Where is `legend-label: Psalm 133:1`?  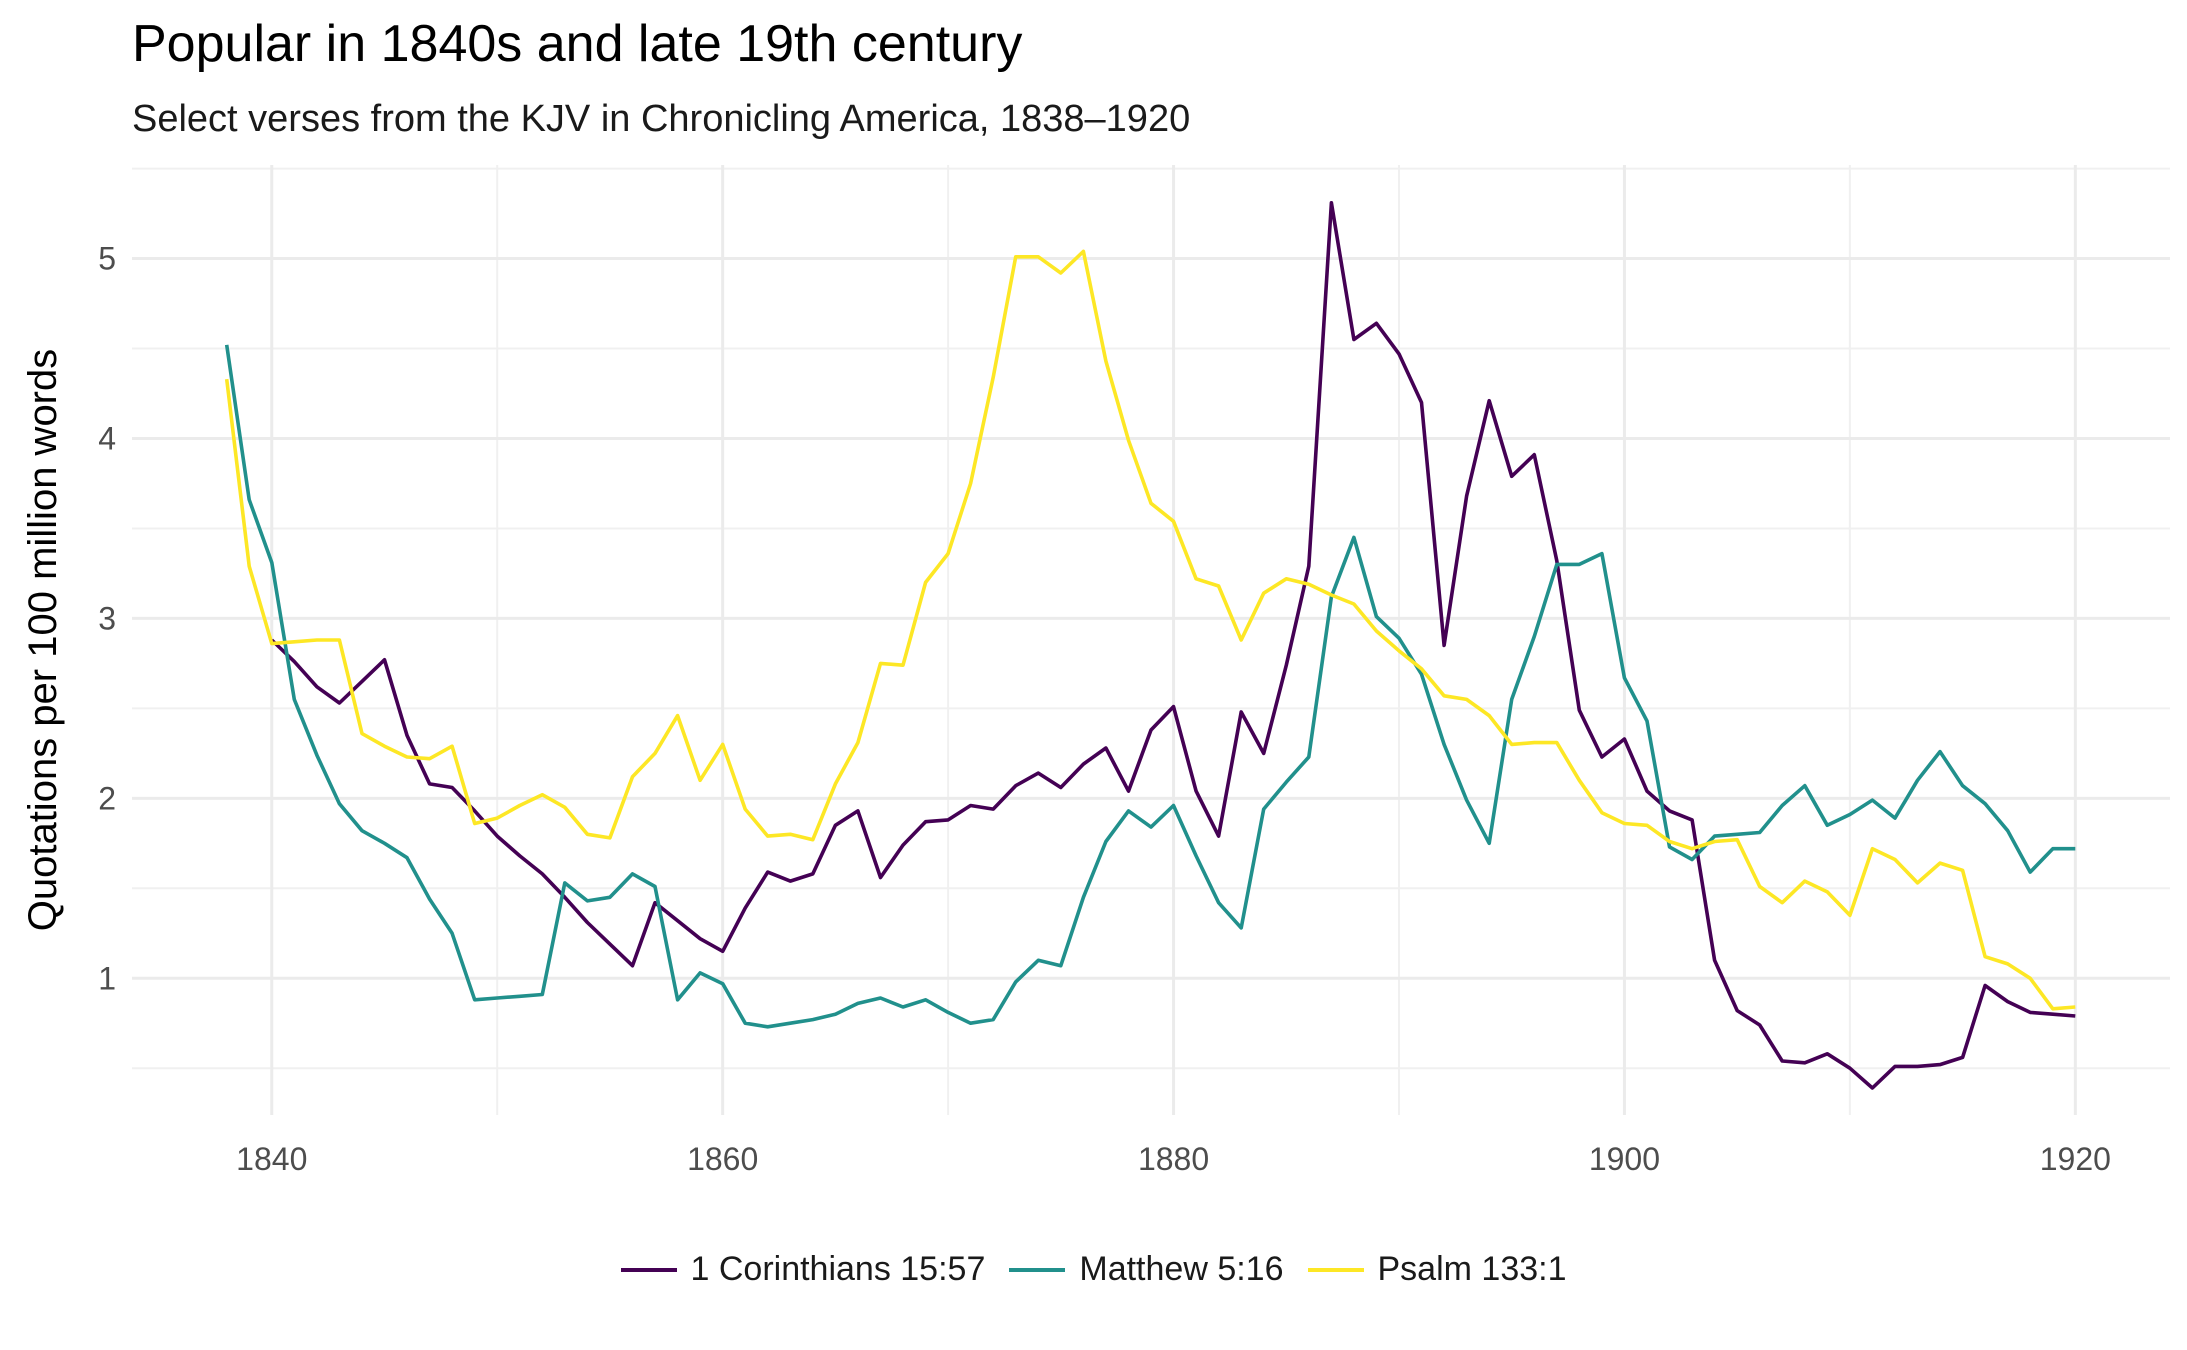 legend-label: Psalm 133:1 is located at coordinates (1472, 1269).